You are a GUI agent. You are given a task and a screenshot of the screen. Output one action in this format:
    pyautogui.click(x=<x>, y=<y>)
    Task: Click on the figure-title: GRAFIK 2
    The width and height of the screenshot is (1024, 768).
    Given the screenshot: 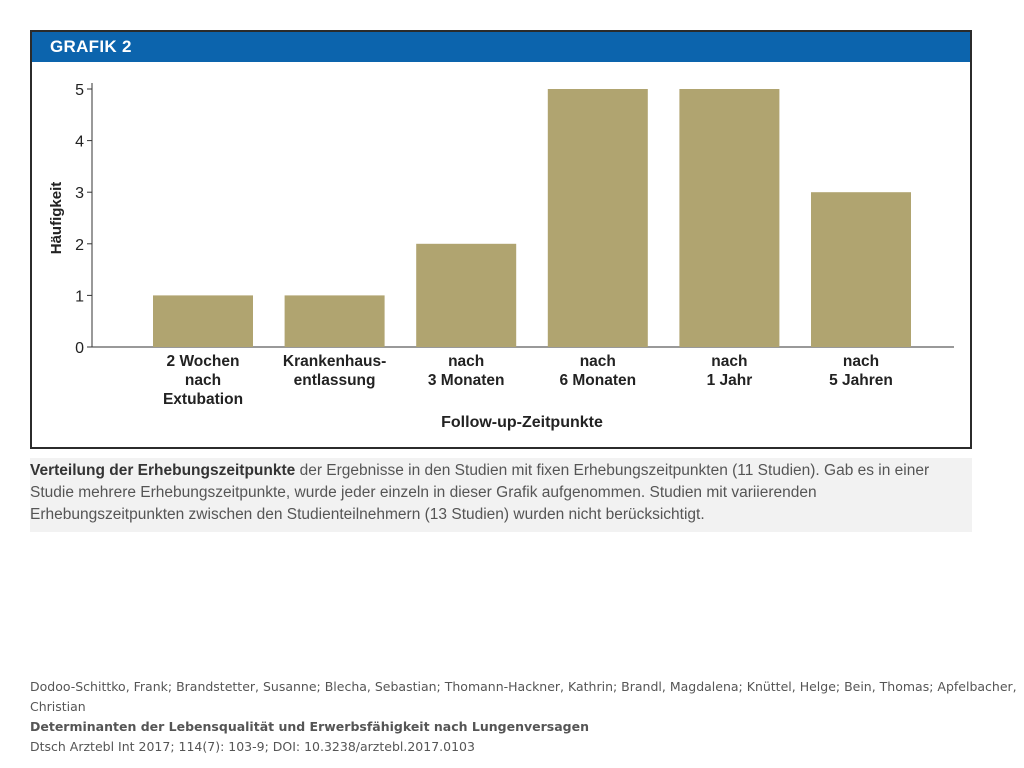 What is the action you would take?
    pyautogui.click(x=91, y=46)
    